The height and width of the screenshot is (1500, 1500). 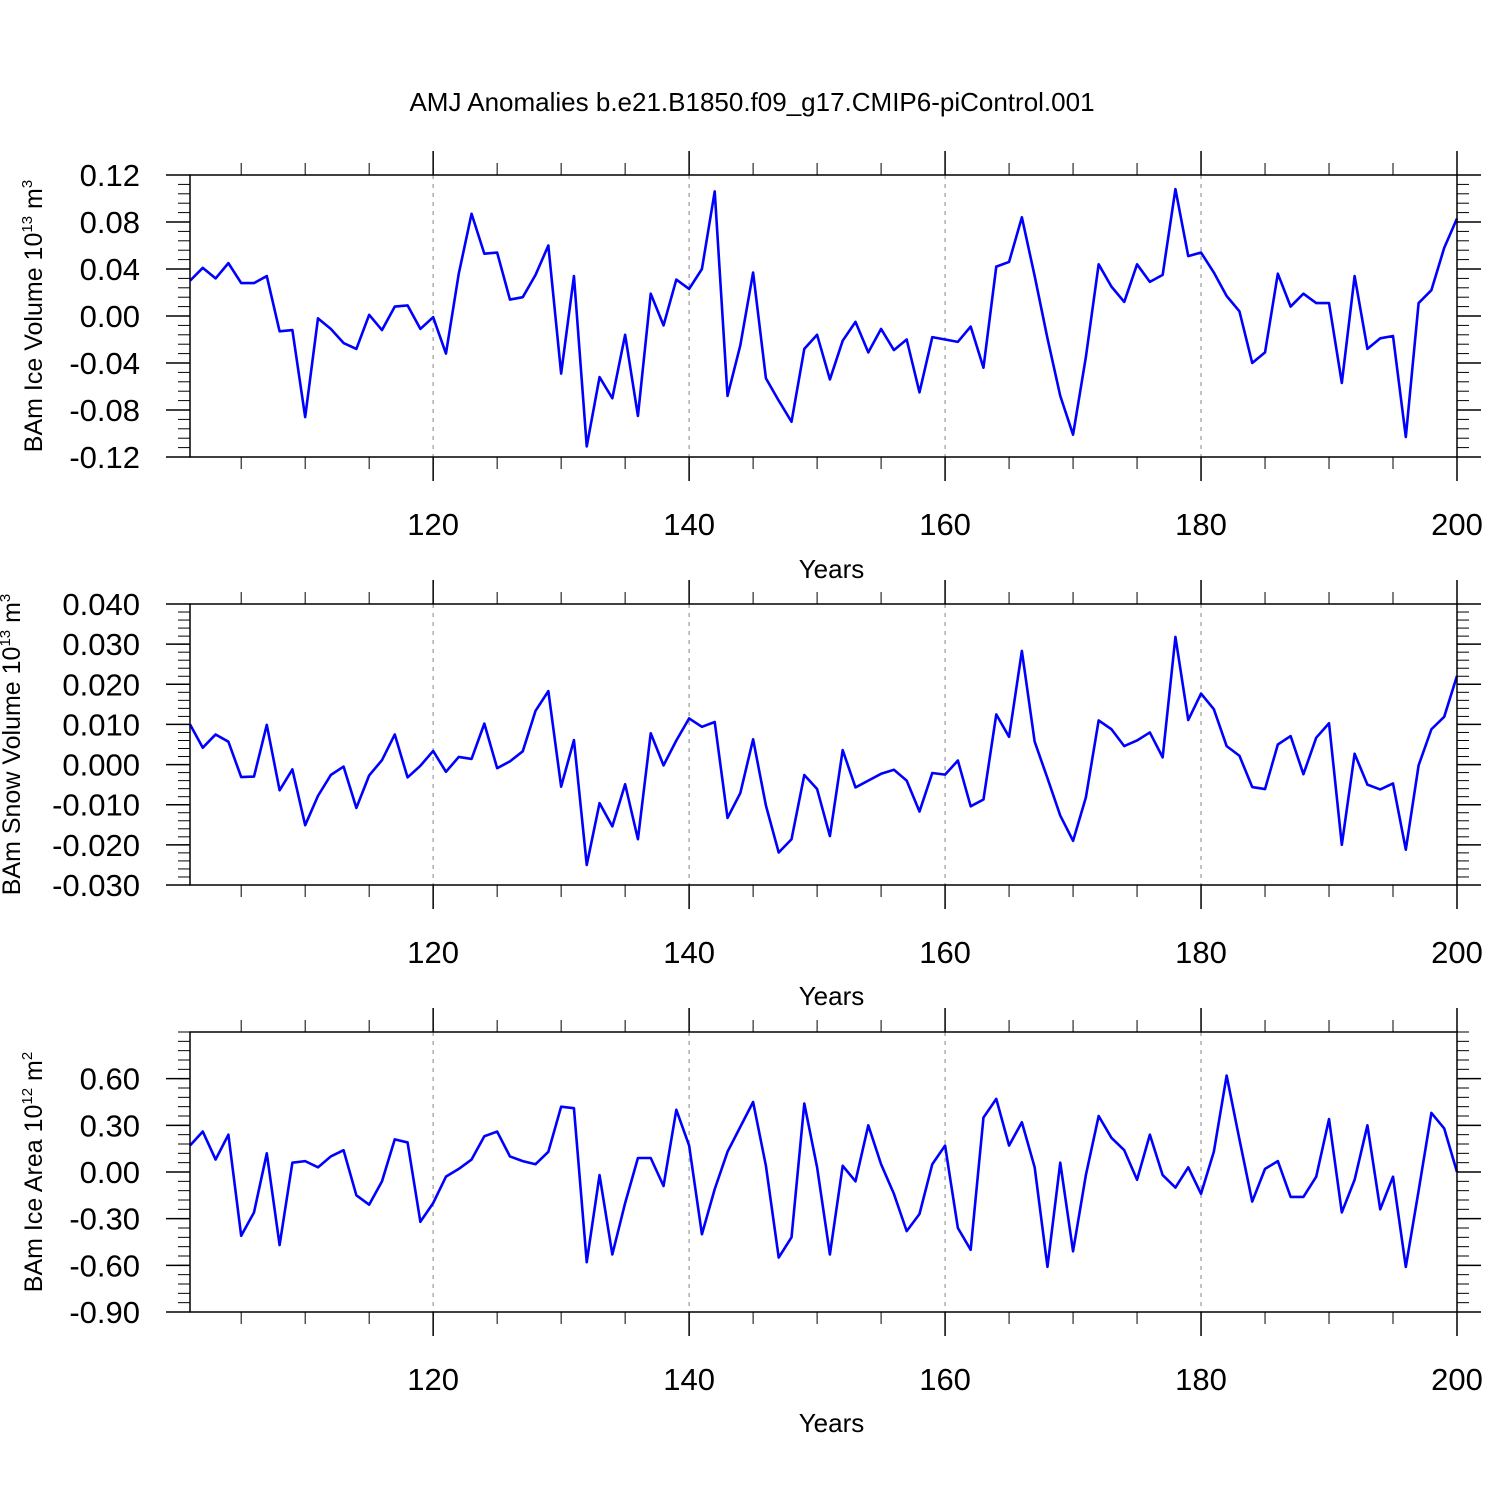 I want to click on y-tick-label: 0.08, so click(x=110, y=222).